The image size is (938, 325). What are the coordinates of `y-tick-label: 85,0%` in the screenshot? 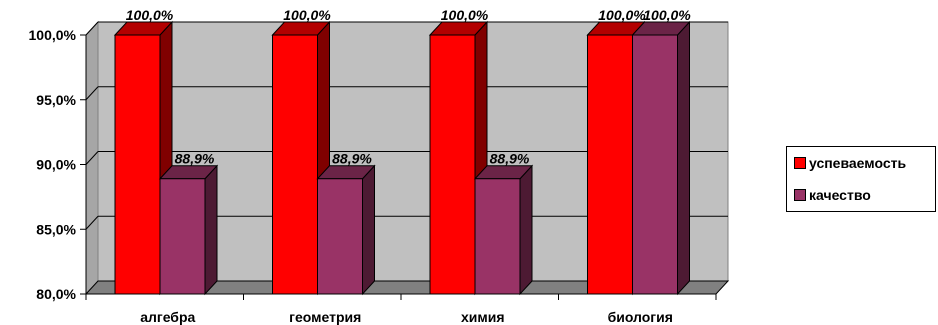 It's located at (56, 229).